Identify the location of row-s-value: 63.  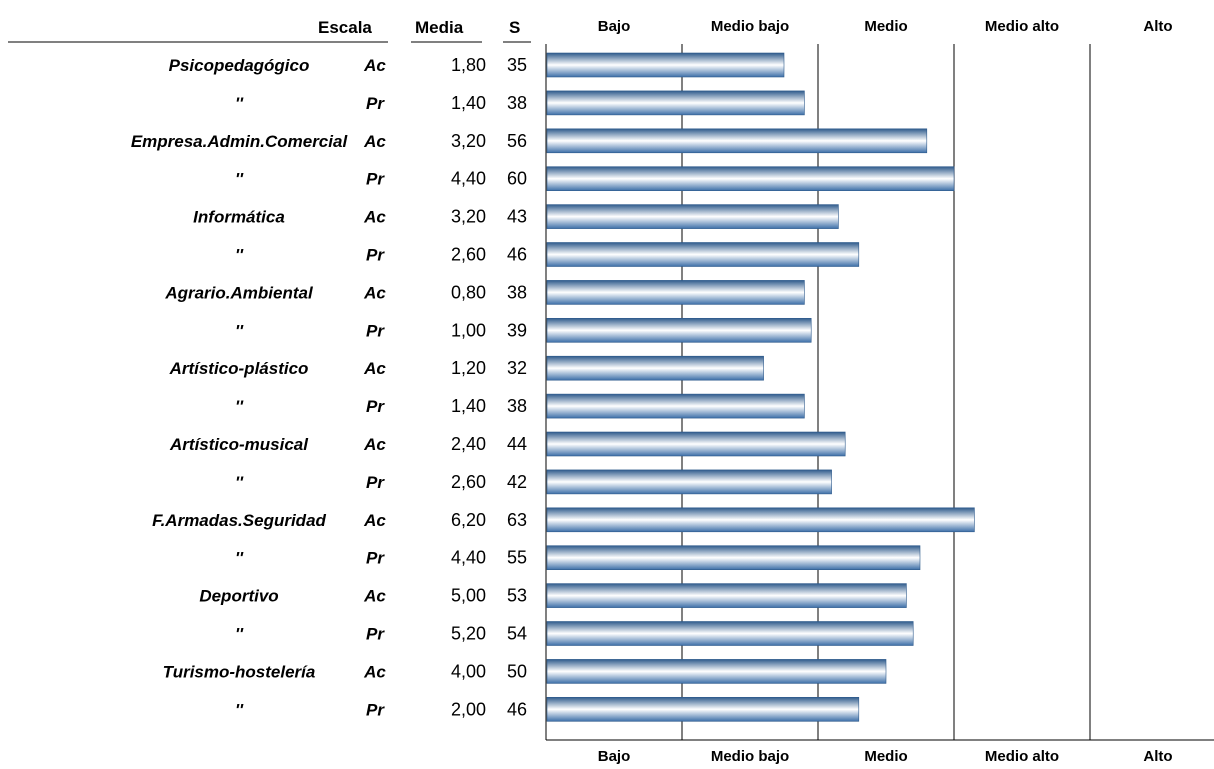
(517, 520).